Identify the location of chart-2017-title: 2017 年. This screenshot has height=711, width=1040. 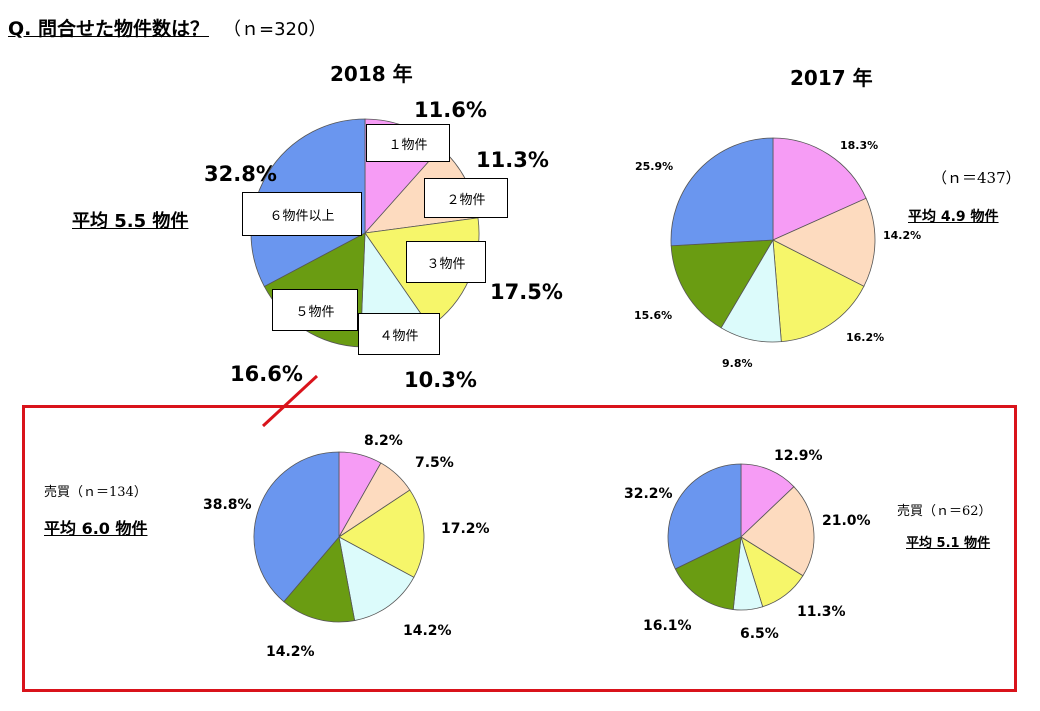
(831, 78).